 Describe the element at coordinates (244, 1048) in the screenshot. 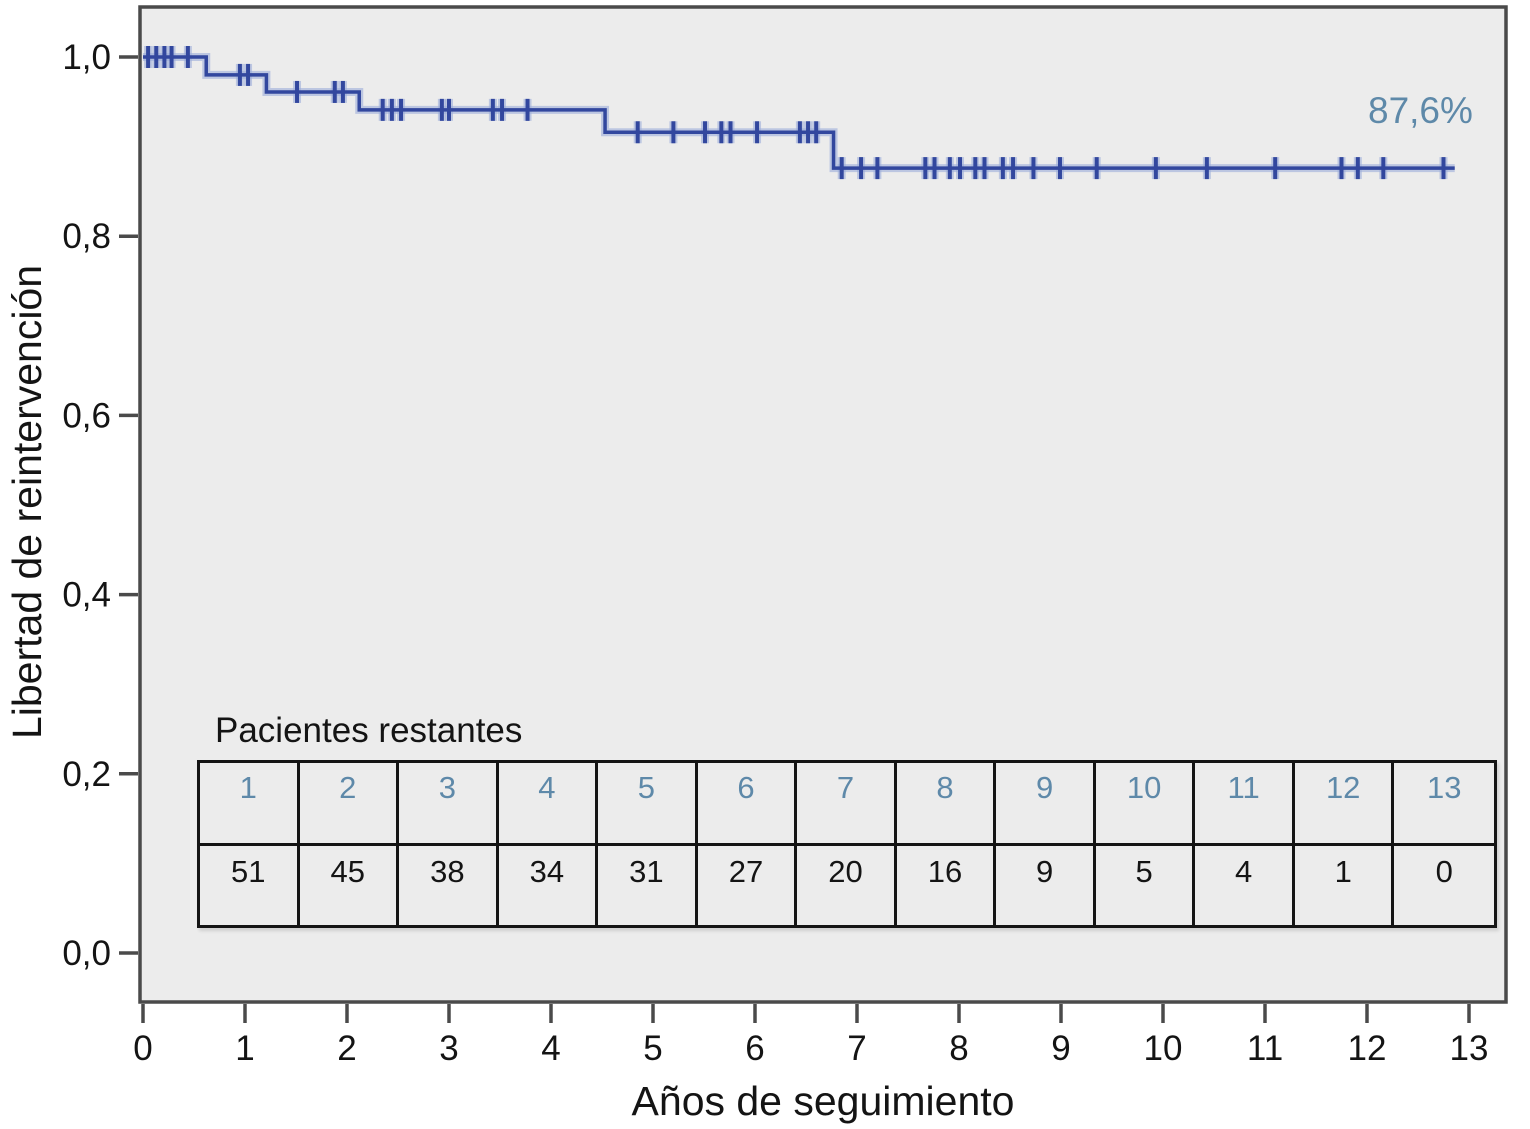

I see `x-tick-label: 1` at that location.